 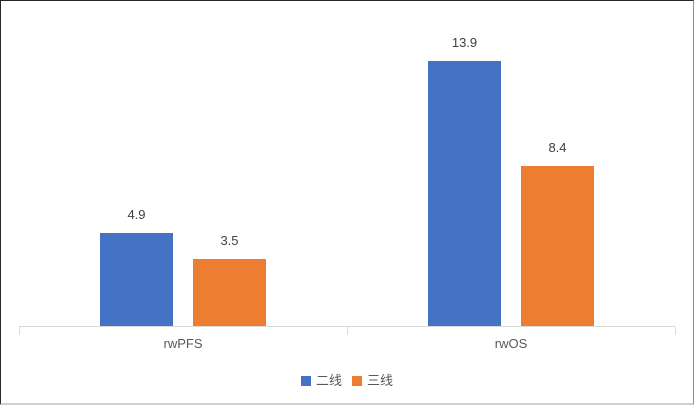 What do you see at coordinates (136, 214) in the screenshot?
I see `value-label-rwPFS-series1: 4.9` at bounding box center [136, 214].